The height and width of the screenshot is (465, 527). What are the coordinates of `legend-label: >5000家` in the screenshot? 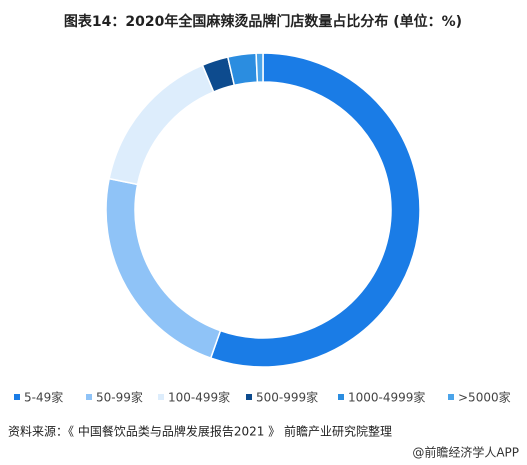 It's located at (484, 397).